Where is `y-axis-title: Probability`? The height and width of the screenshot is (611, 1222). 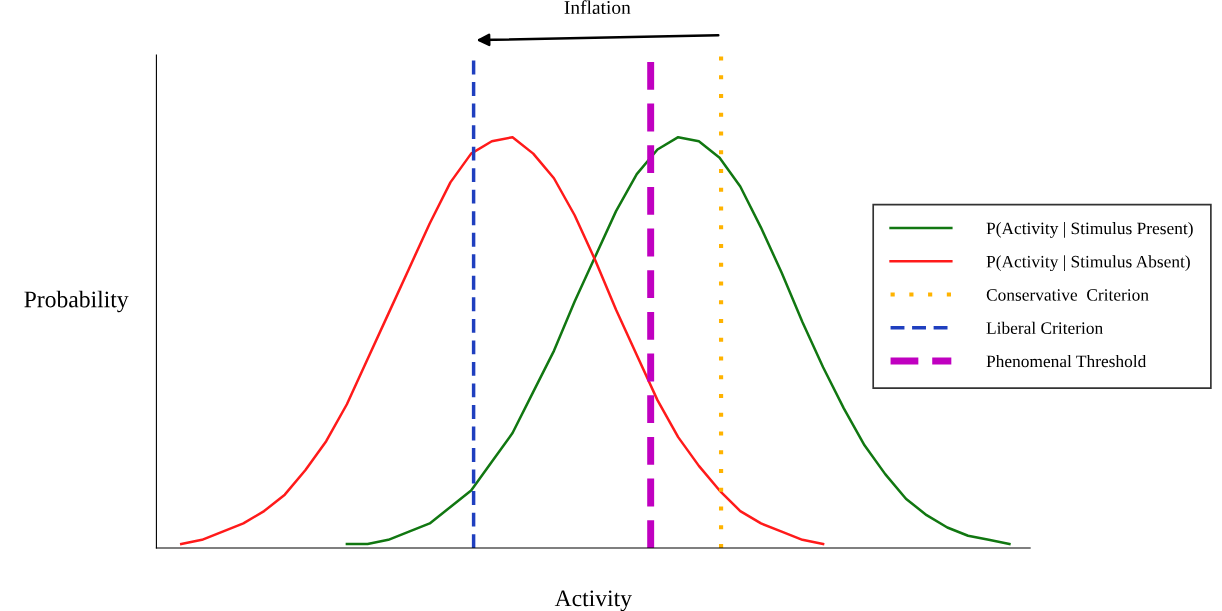 y-axis-title: Probability is located at coordinates (76, 301).